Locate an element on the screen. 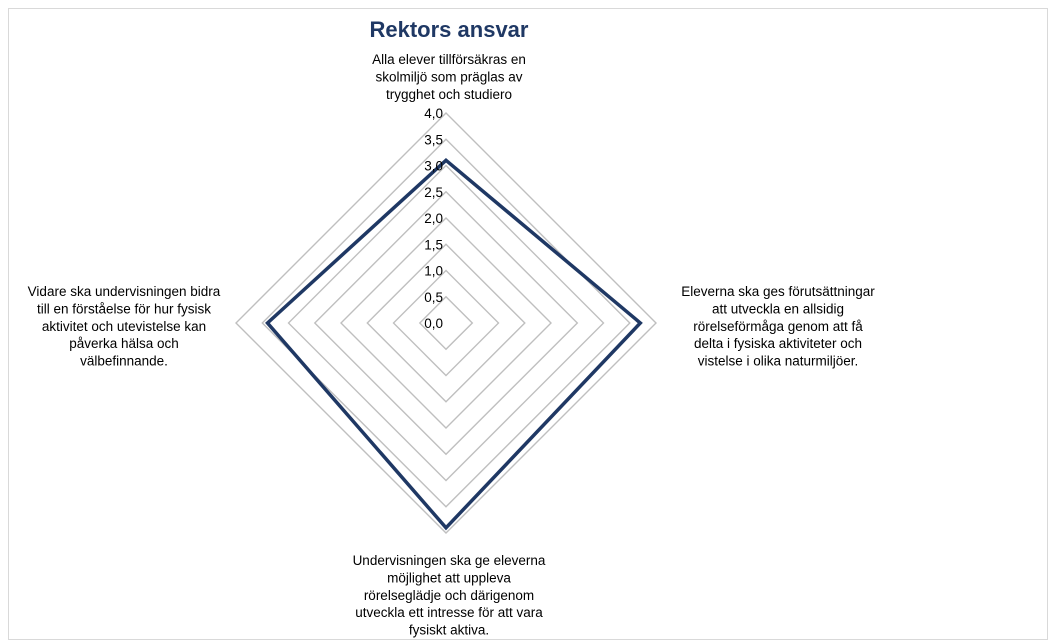 The width and height of the screenshot is (1053, 644). category-label-line: till en förståelse för hur fysisk is located at coordinates (124, 308).